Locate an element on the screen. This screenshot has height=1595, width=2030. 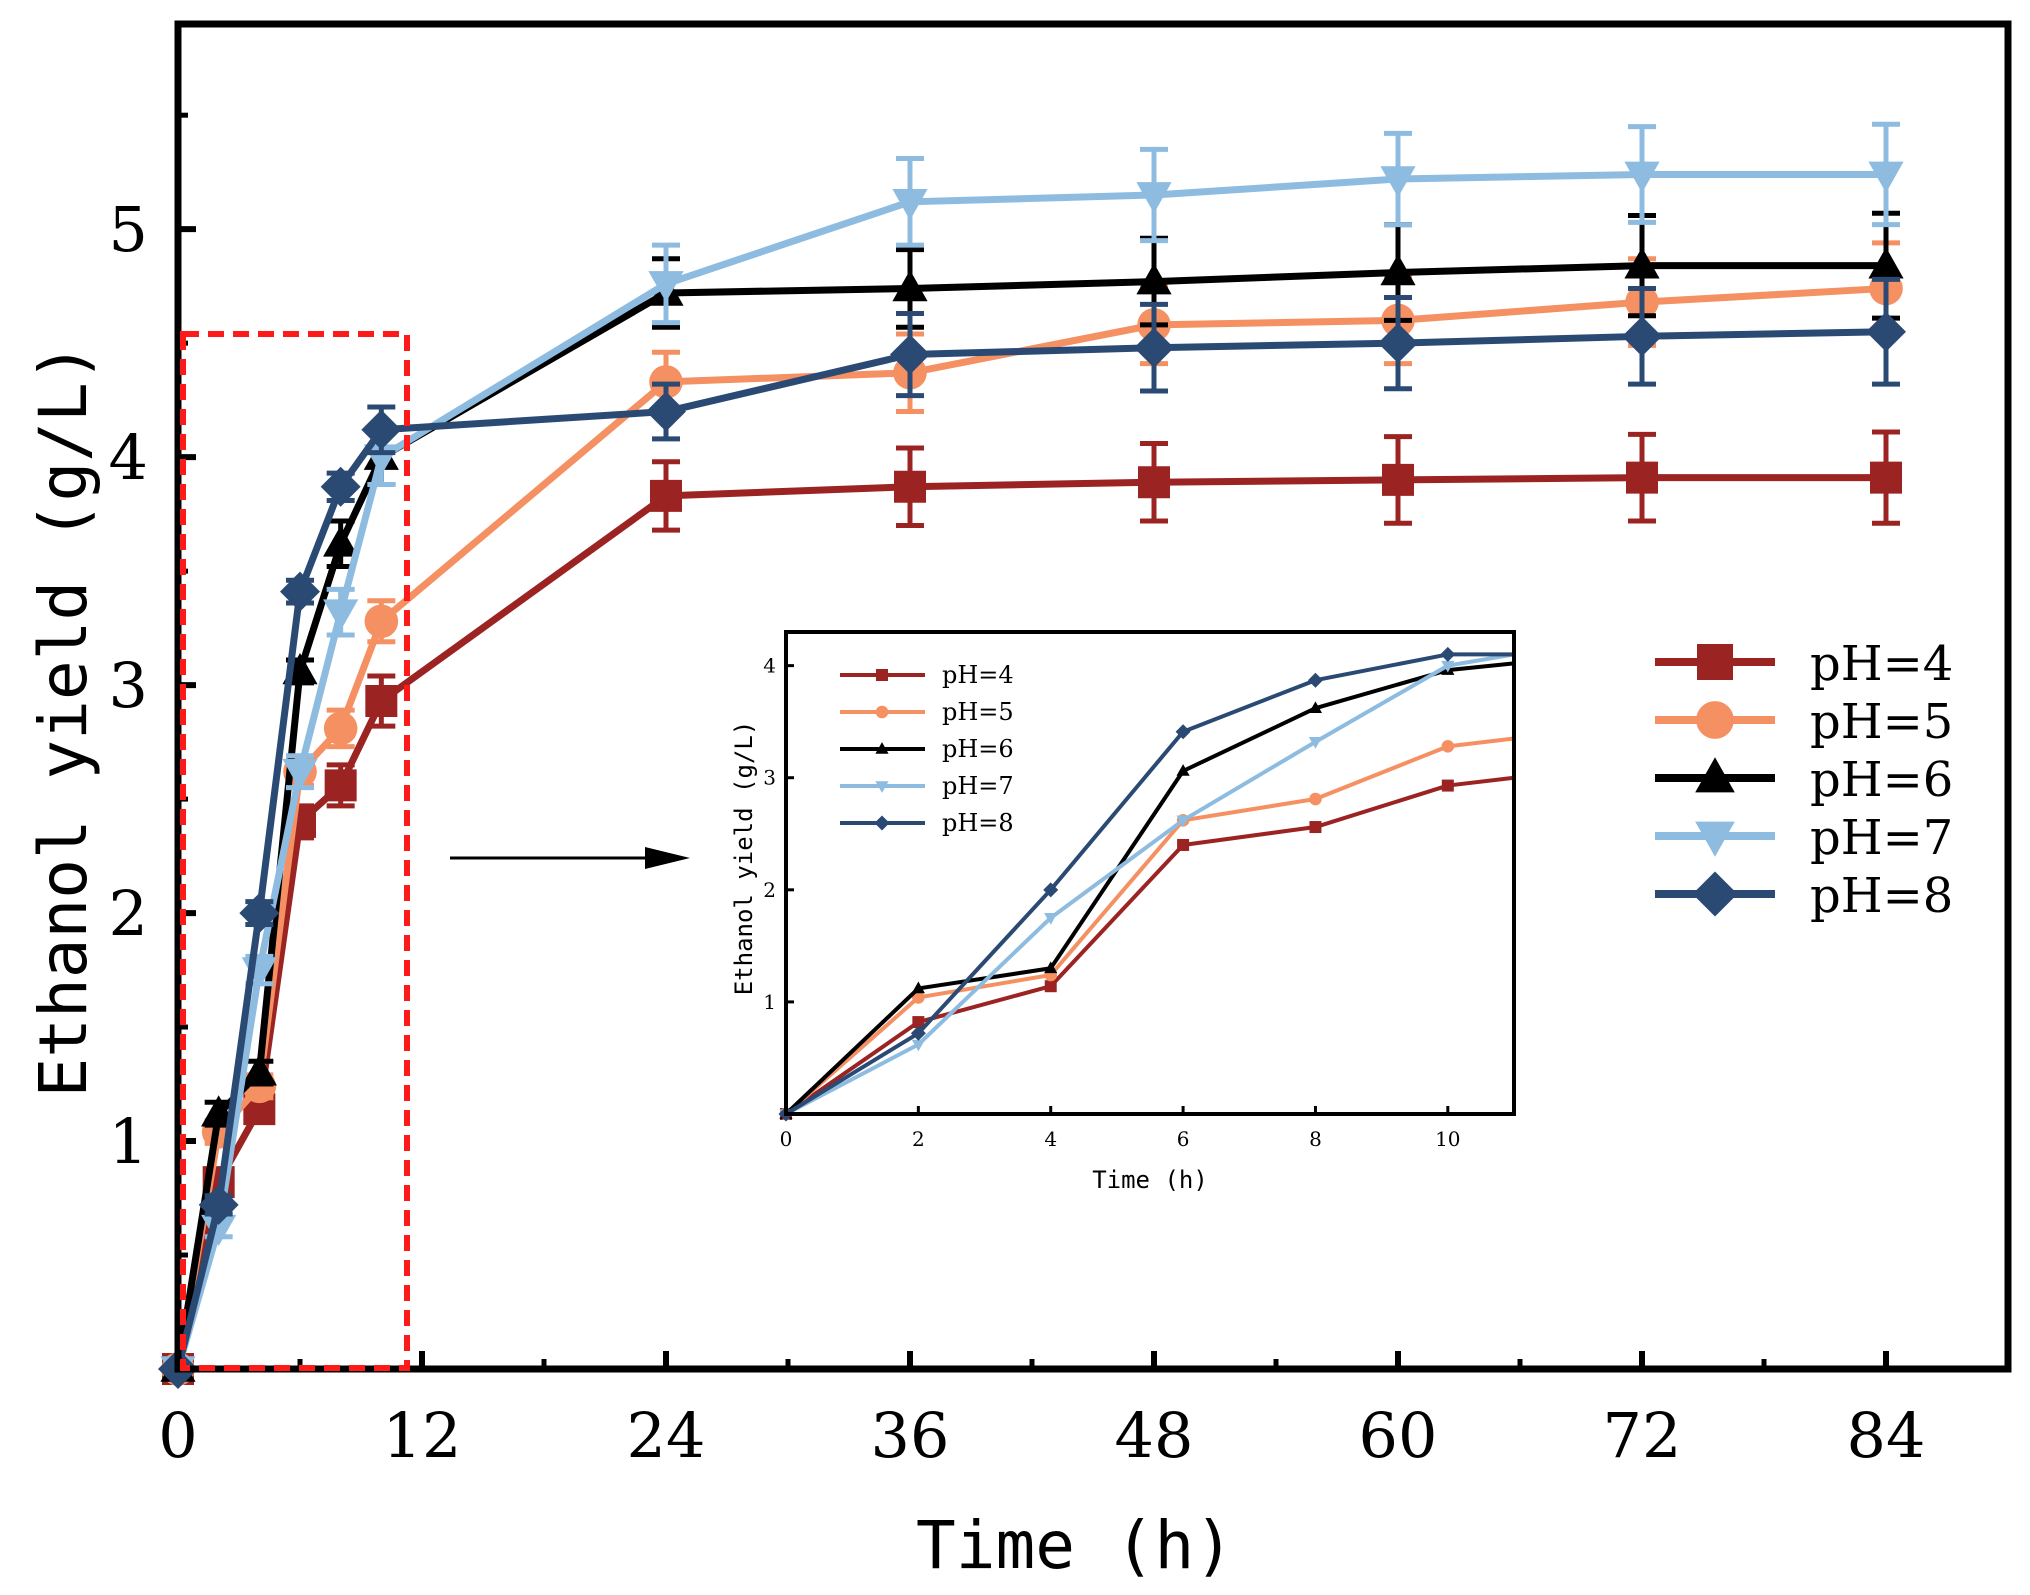
main-y-axis-label: Ethanol yield (g/L) is located at coordinates (63, 720).